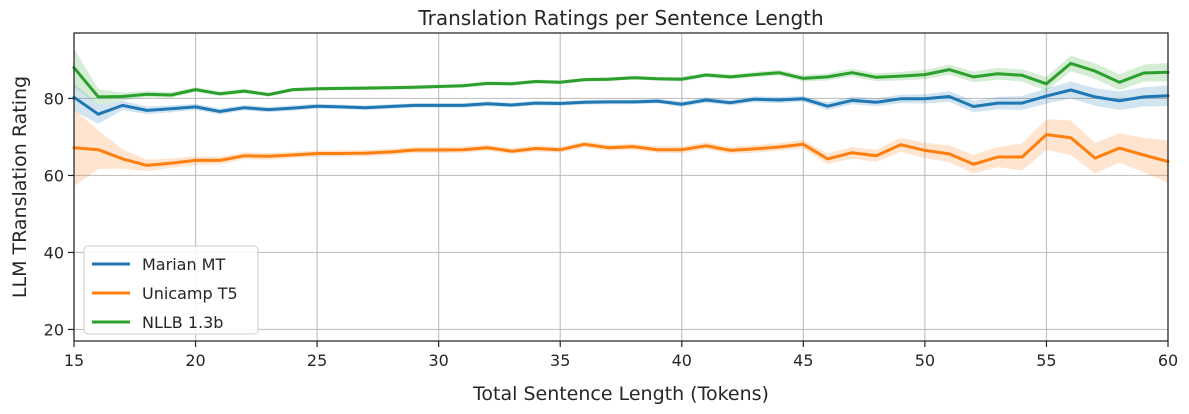 This screenshot has height=414, width=1189. Describe the element at coordinates (54, 98) in the screenshot. I see `y-tick-label: 80` at that location.